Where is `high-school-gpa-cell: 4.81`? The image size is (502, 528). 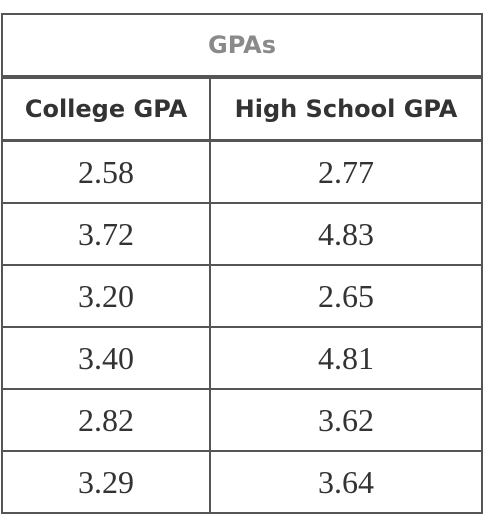 high-school-gpa-cell: 4.81 is located at coordinates (346, 358).